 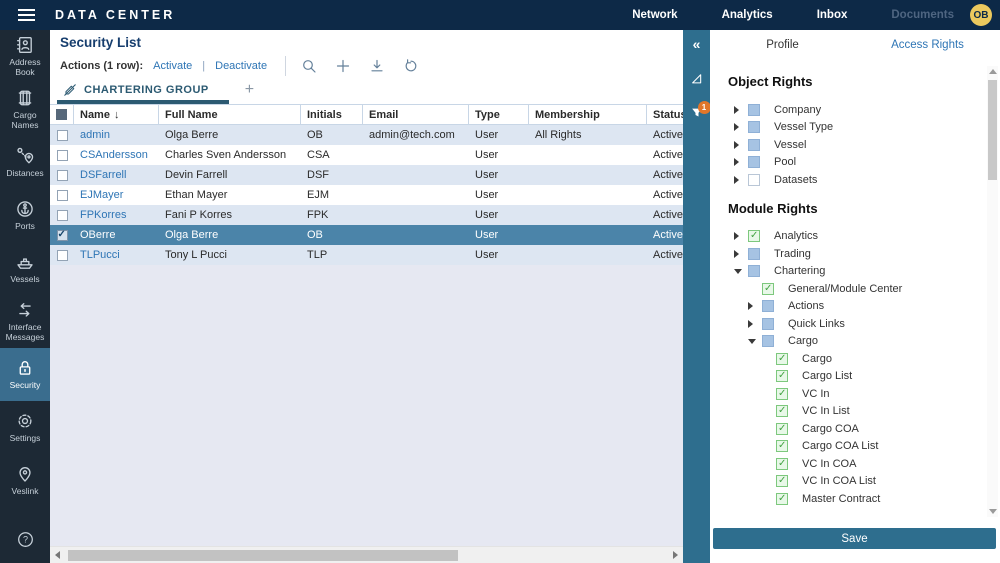 What do you see at coordinates (700, 110) in the screenshot?
I see `filter-button: 1` at bounding box center [700, 110].